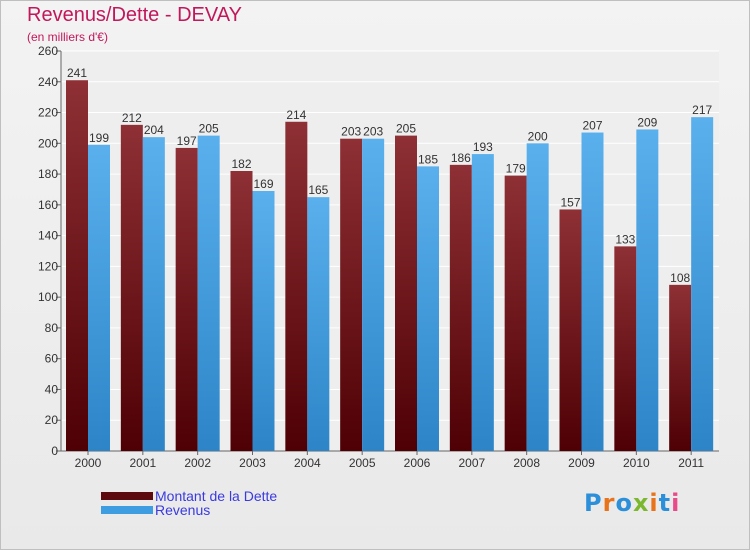 The image size is (750, 550). What do you see at coordinates (428, 308) in the screenshot?
I see `bar-revenus-2006` at bounding box center [428, 308].